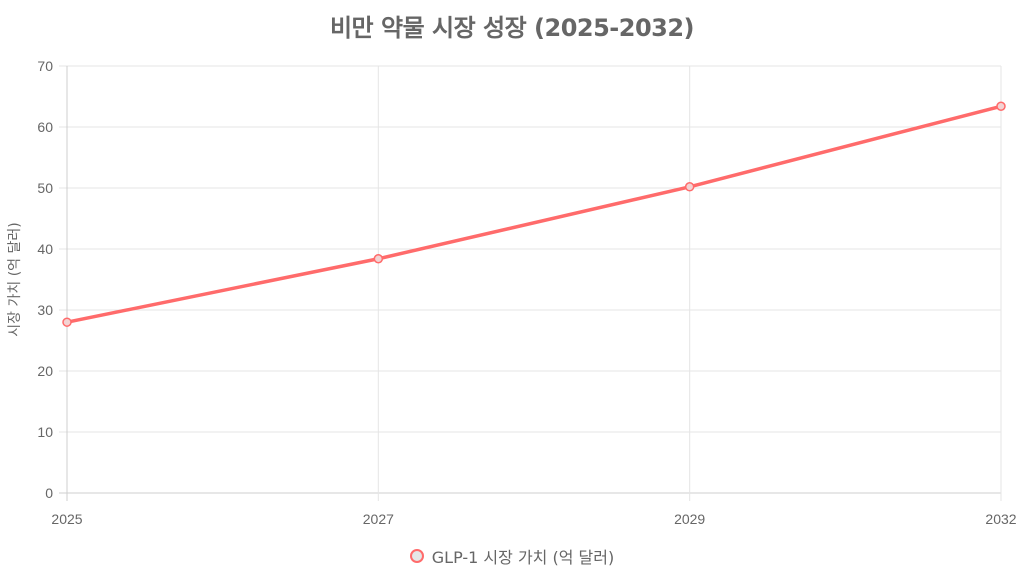 The height and width of the screenshot is (579, 1024). What do you see at coordinates (689, 519) in the screenshot?
I see `x-tick-label: 2029` at bounding box center [689, 519].